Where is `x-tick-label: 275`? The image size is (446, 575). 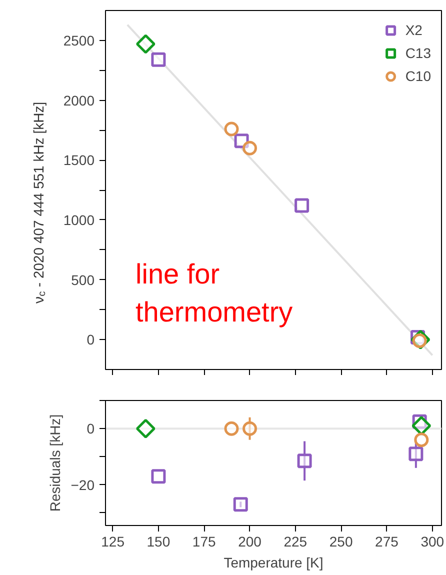 x-tick-label: 275 is located at coordinates (387, 542).